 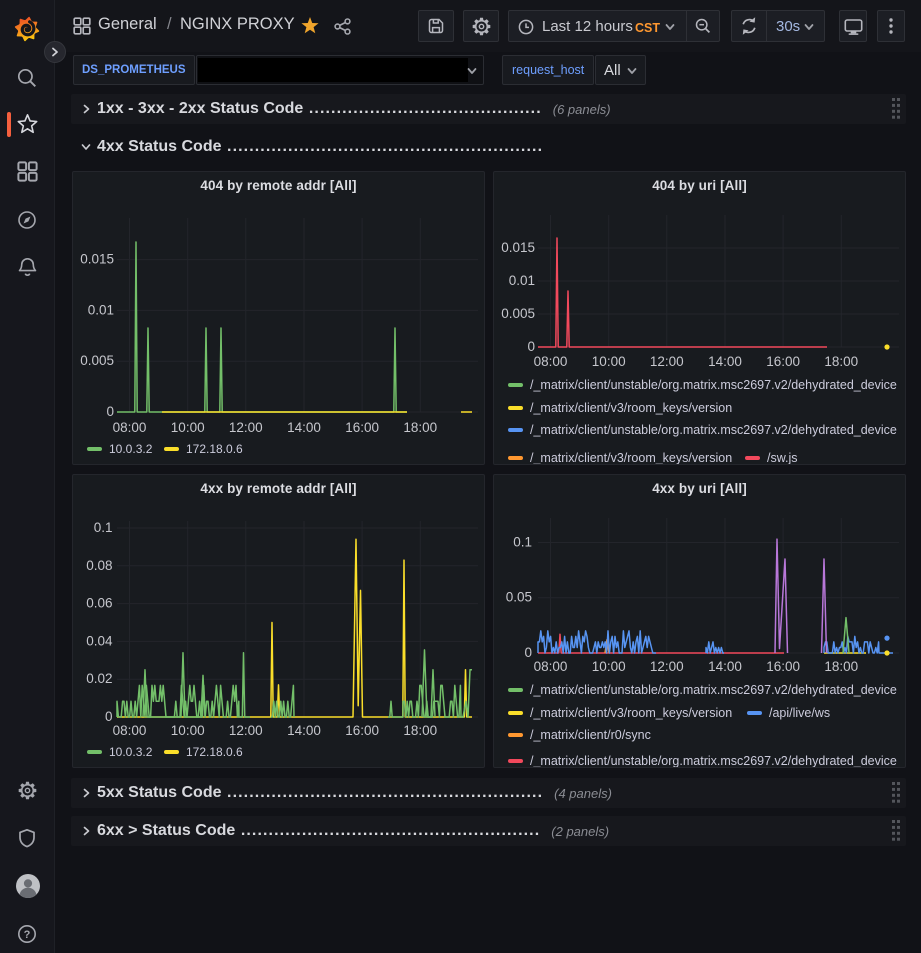 I want to click on svg-text: 0.04, so click(x=99, y=640).